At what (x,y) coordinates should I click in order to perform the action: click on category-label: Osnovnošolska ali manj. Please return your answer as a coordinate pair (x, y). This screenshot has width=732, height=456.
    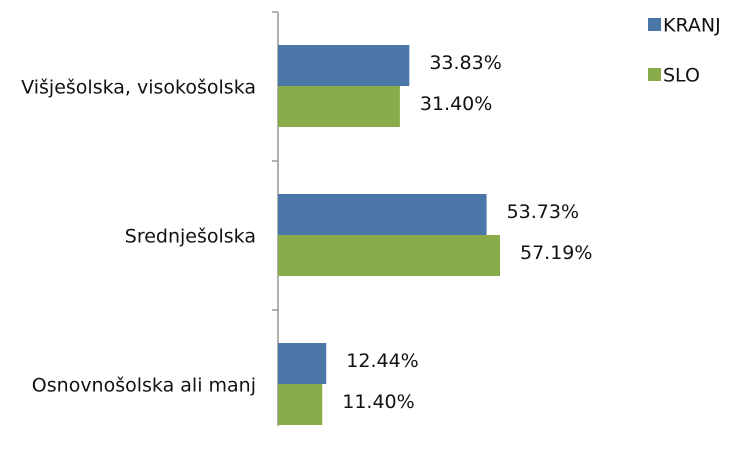
    Looking at the image, I should click on (144, 386).